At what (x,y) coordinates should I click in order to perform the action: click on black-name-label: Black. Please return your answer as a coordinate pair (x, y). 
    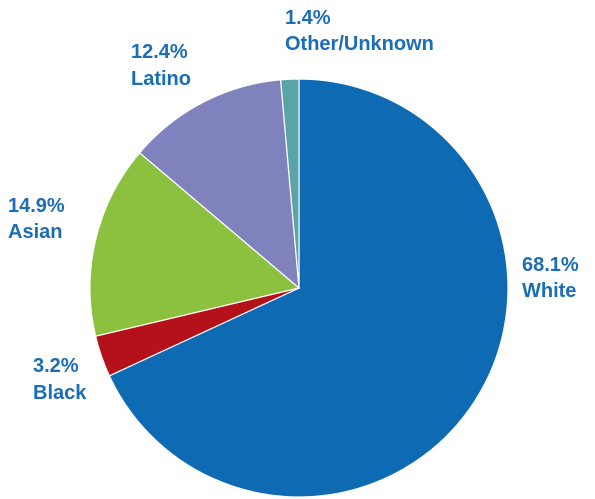
    Looking at the image, I should click on (60, 393).